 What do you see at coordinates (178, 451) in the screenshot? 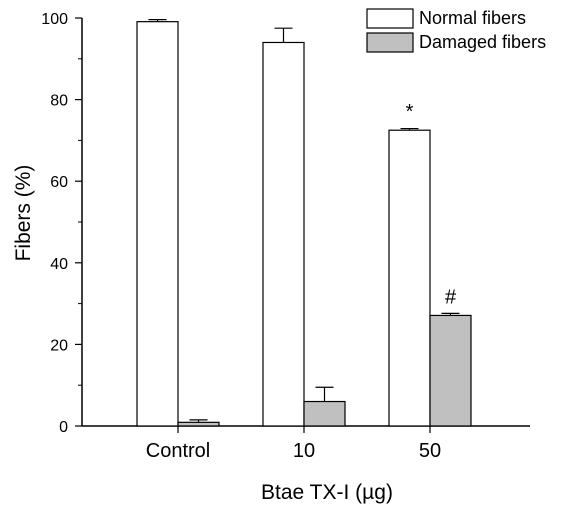
I see `x-tick-label: Control` at bounding box center [178, 451].